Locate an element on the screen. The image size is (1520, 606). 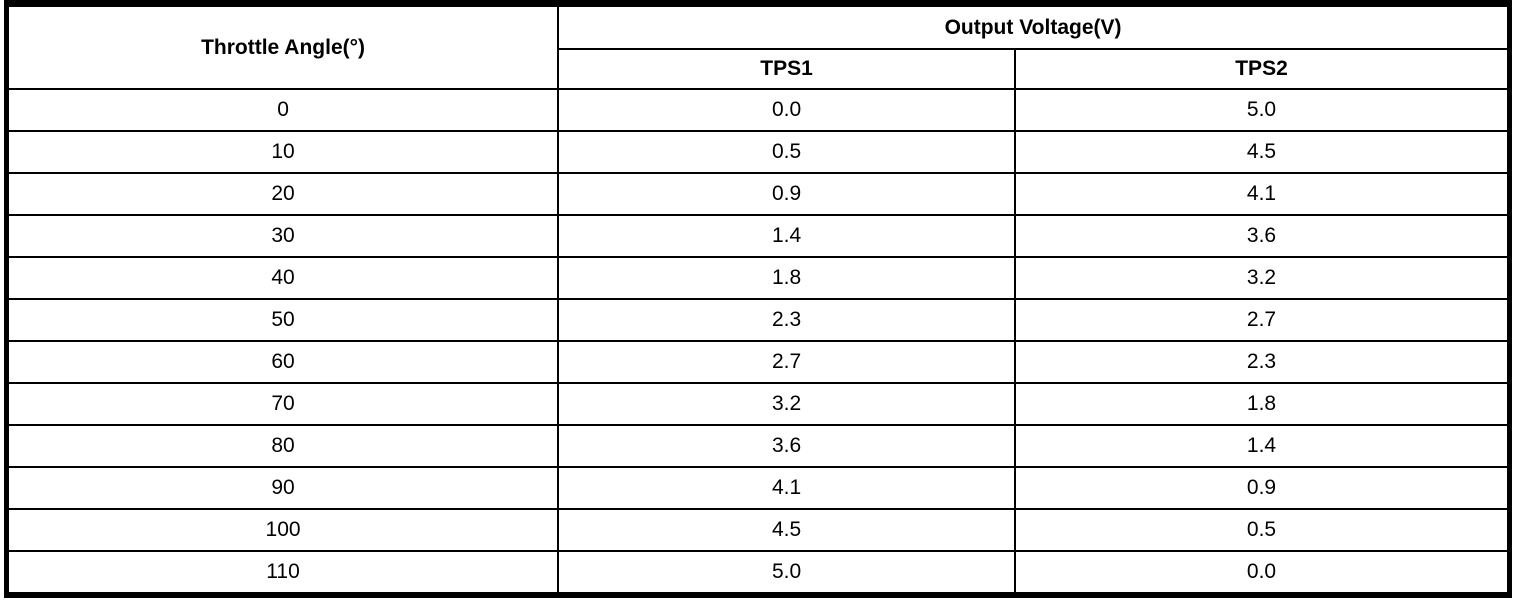
table-row: 80 3.6 1.4 is located at coordinates (758, 446).